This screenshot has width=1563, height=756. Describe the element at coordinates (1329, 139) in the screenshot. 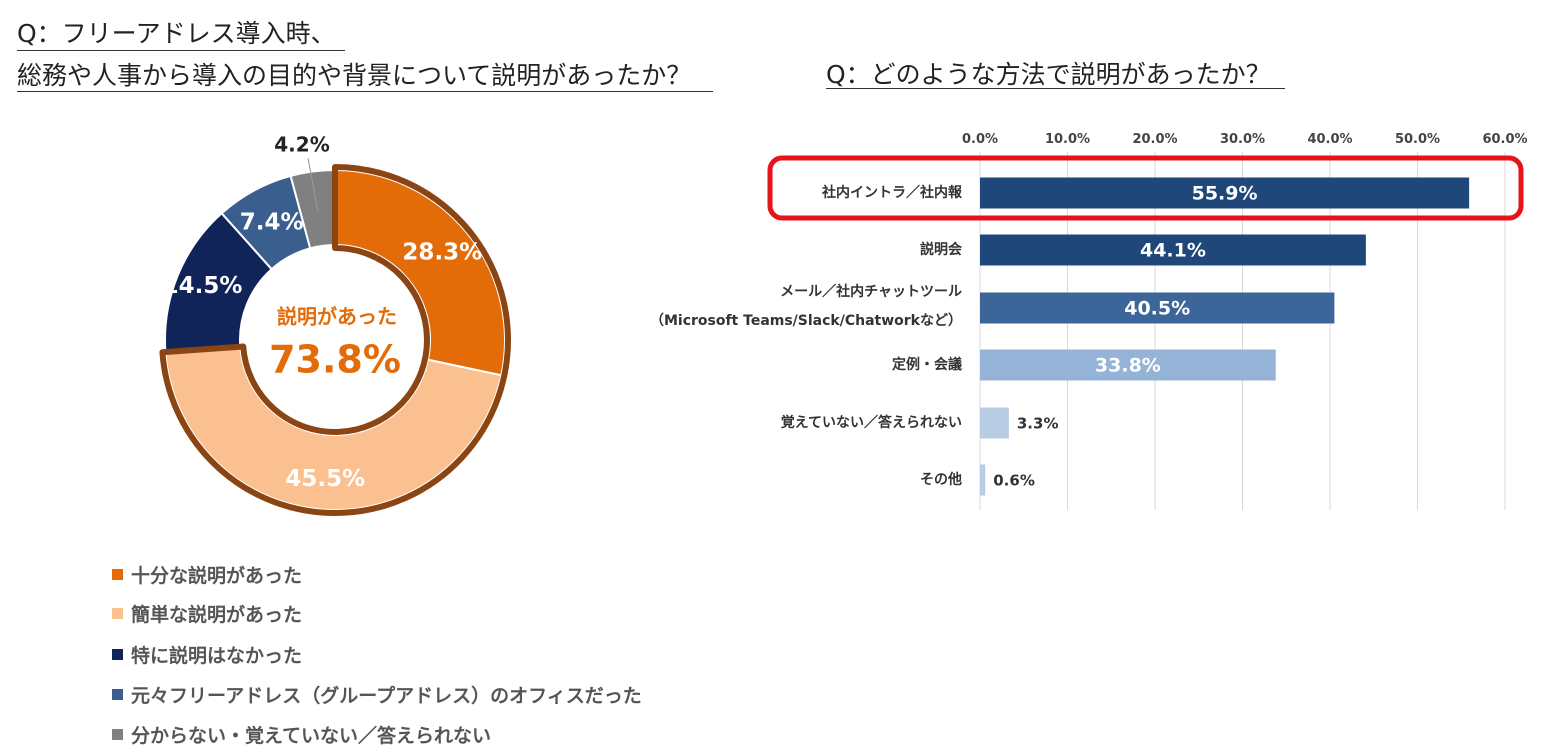

I see `x-tick-label: 40.0%` at that location.